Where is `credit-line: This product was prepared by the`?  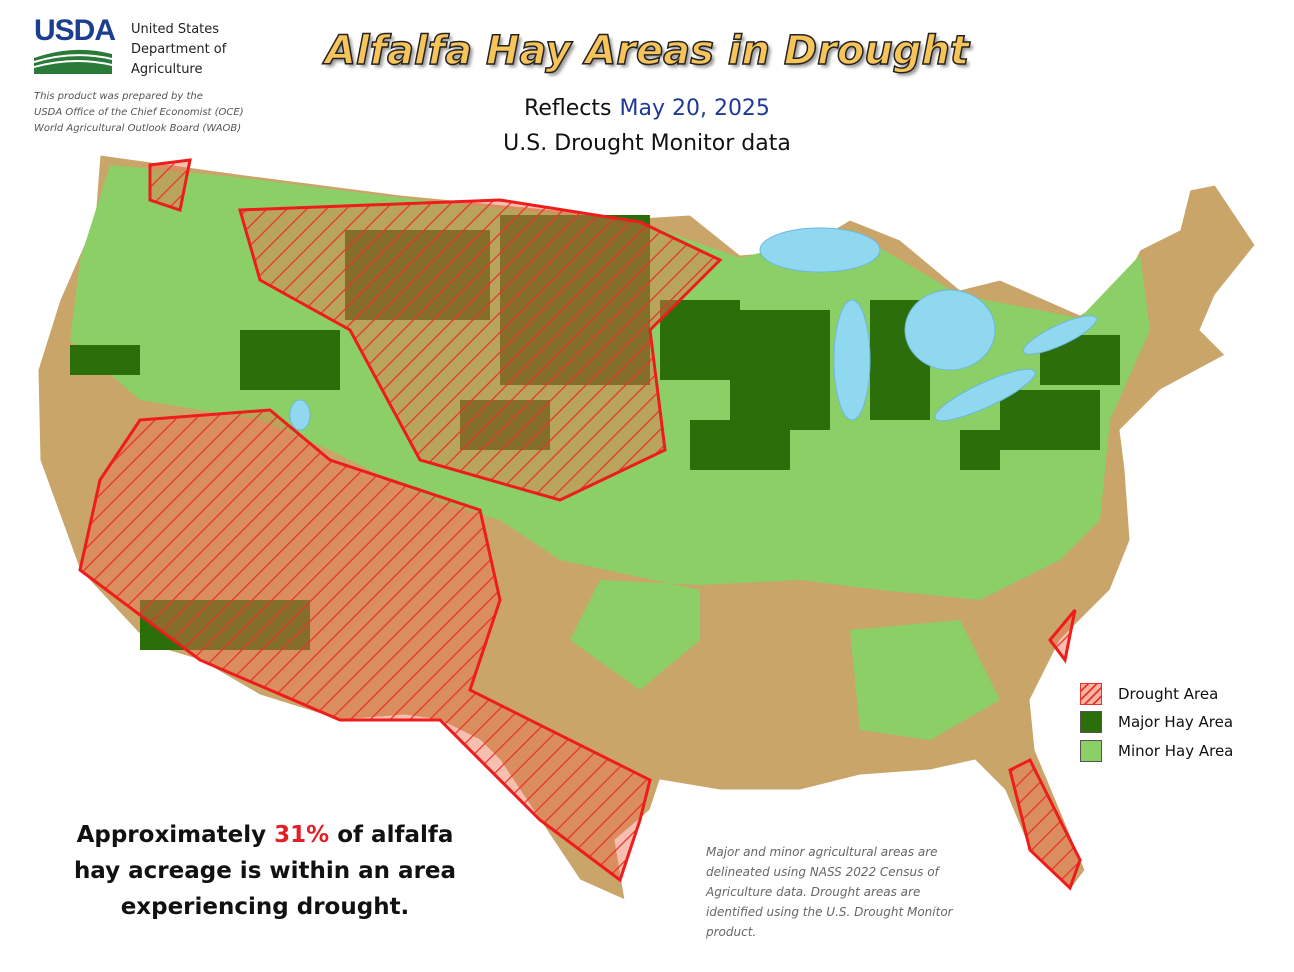
credit-line: This product was prepared by the is located at coordinates (118, 96).